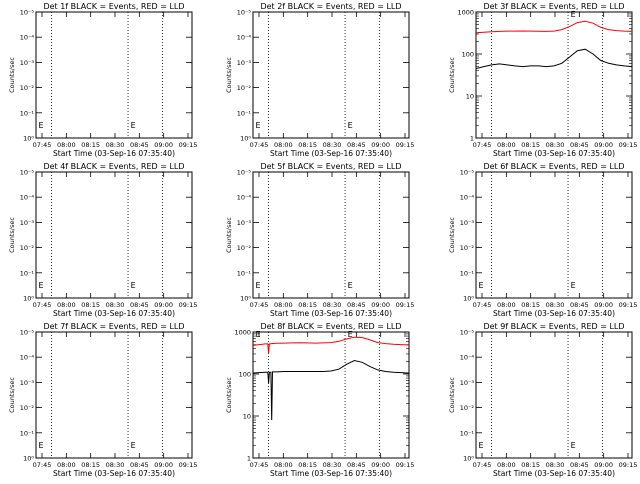  I want to click on chart-title: Det 1f BLACK = Events, RED = LLD, so click(113, 6).